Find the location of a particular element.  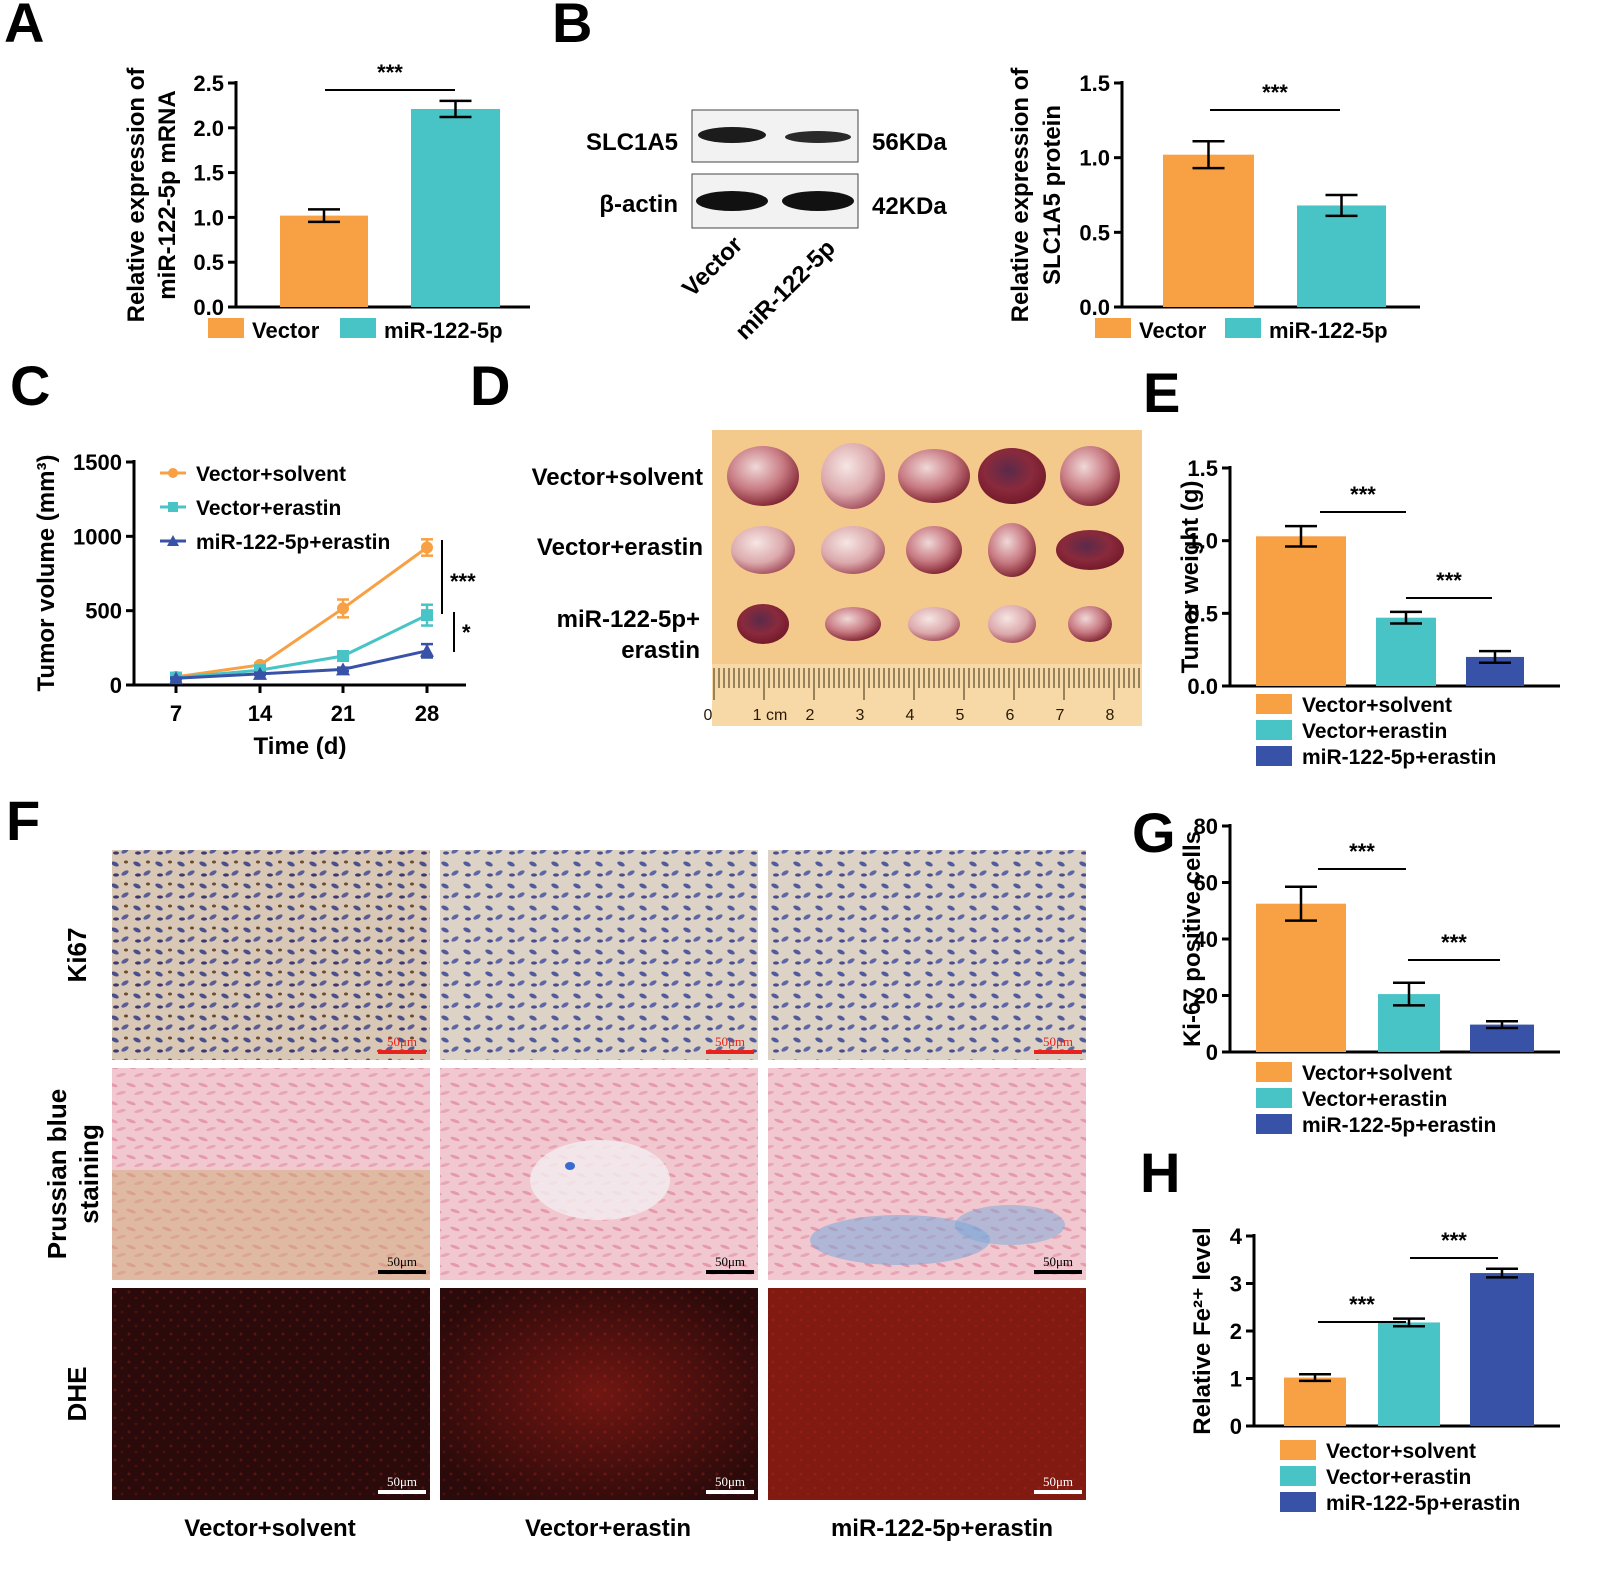

x-tick-label: 21 is located at coordinates (343, 713).